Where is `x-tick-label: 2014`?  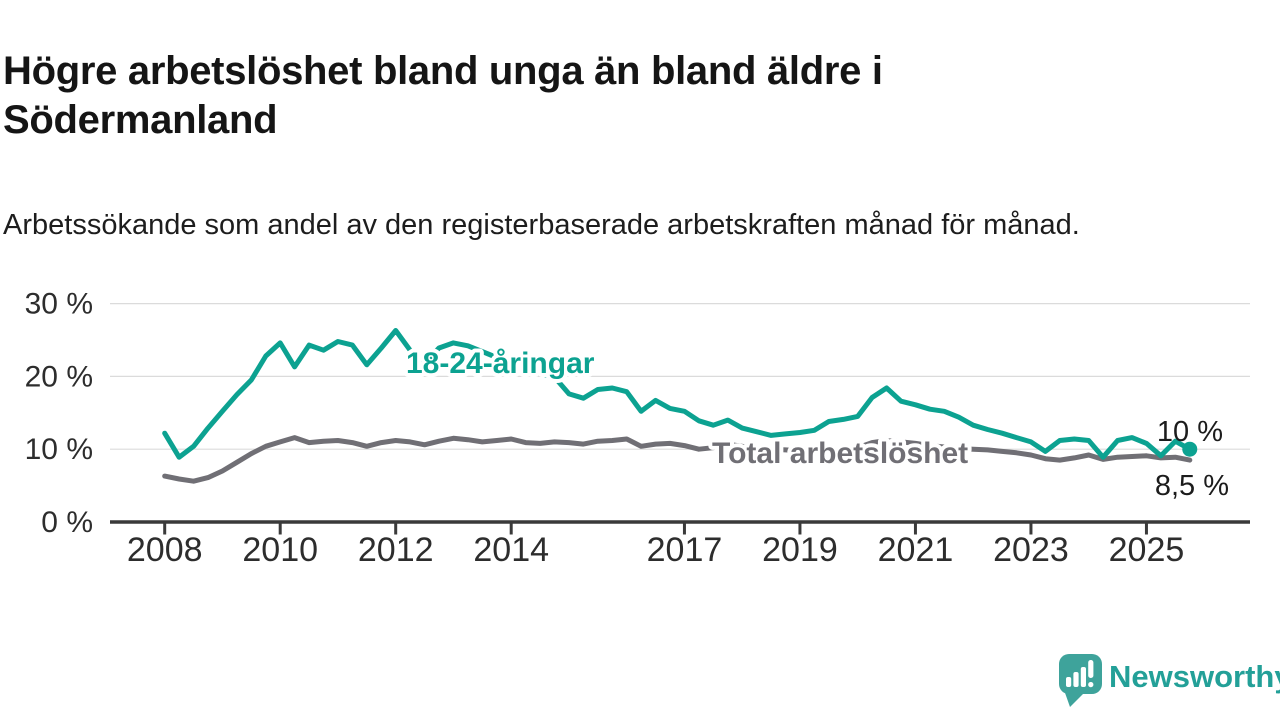
x-tick-label: 2014 is located at coordinates (511, 550).